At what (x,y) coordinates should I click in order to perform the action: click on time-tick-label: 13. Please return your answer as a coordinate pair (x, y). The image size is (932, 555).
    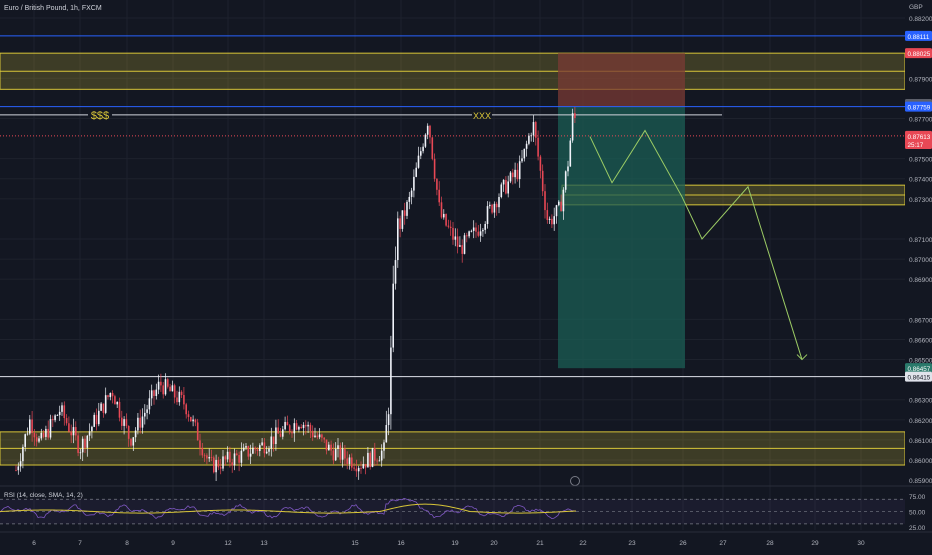
    Looking at the image, I should click on (264, 543).